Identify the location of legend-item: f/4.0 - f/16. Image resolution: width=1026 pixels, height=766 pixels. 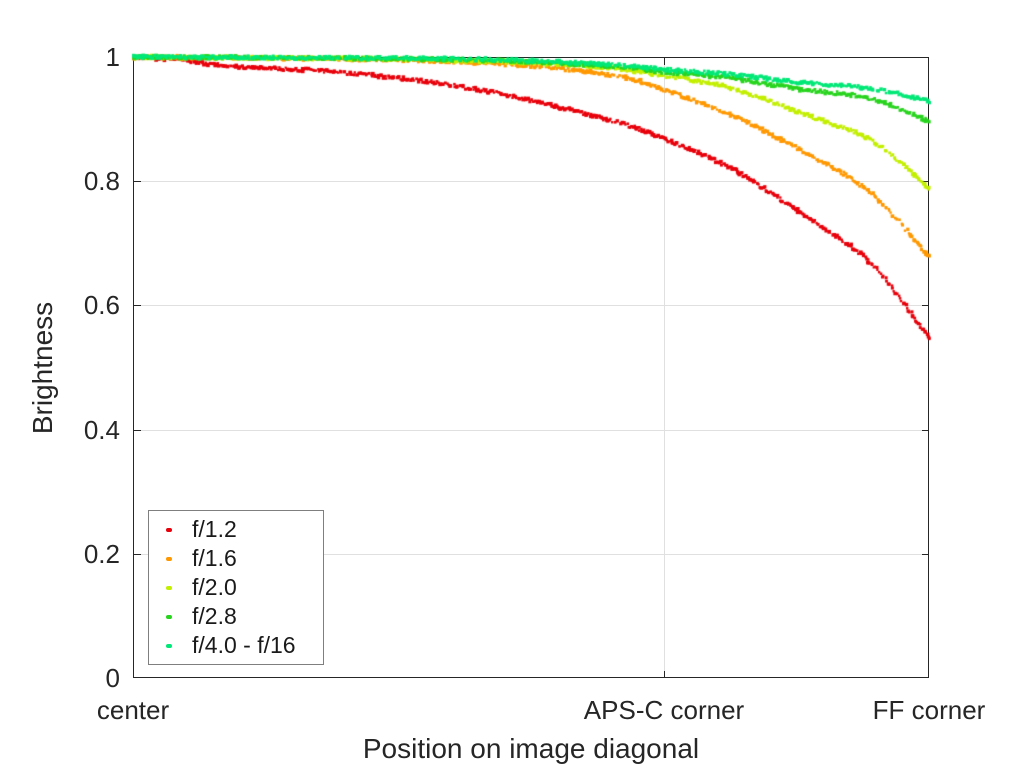
(236, 645).